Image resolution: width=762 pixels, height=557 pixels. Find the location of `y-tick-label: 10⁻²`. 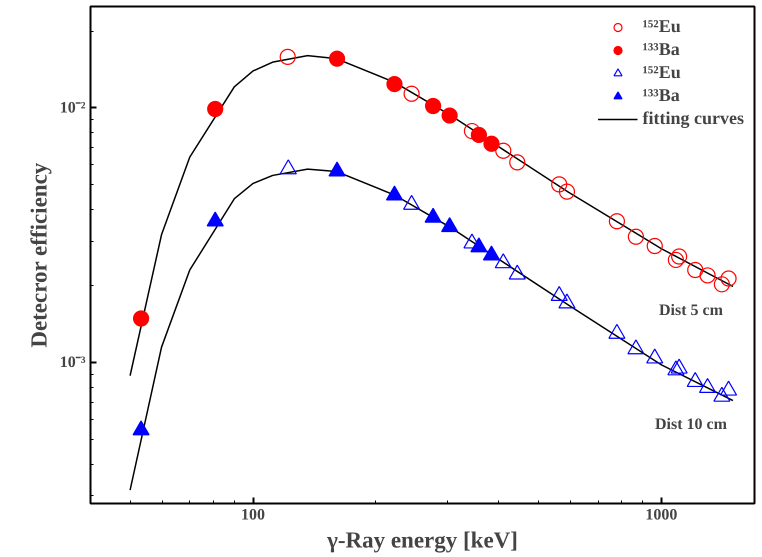

y-tick-label: 10⁻² is located at coordinates (73, 107).